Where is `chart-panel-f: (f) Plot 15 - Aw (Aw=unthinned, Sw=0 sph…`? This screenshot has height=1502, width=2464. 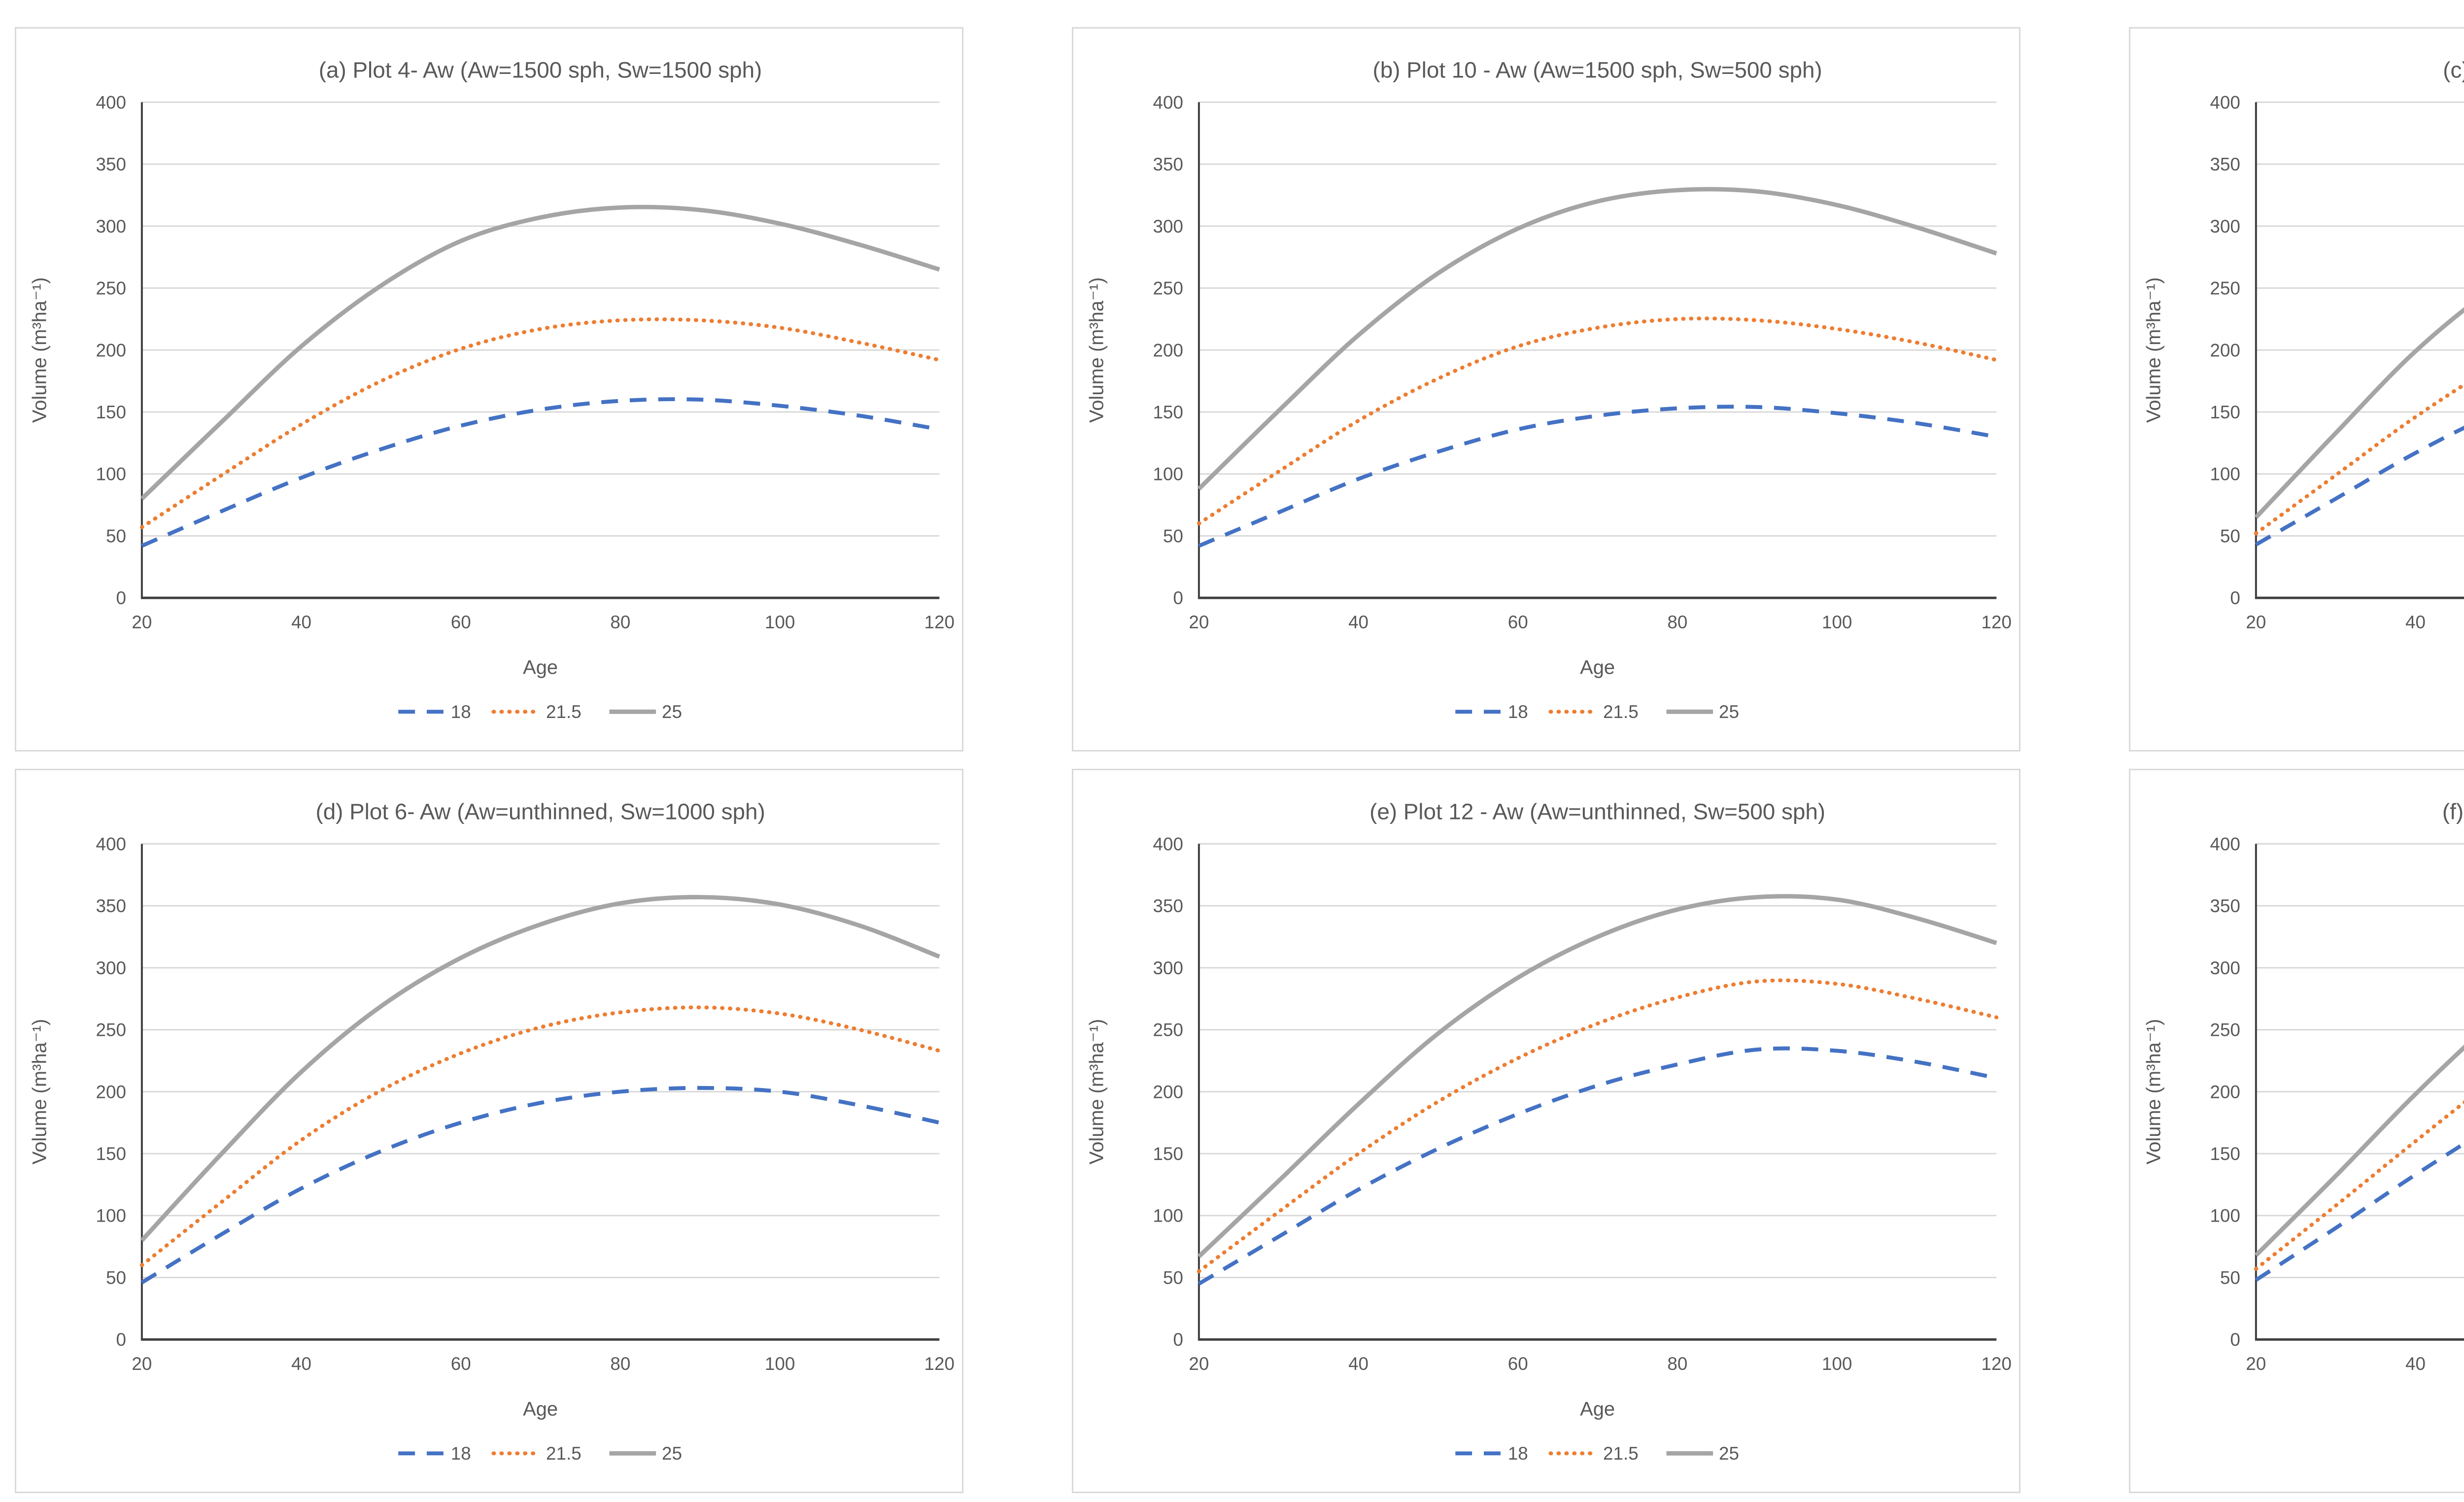 chart-panel-f: (f) Plot 15 - Aw (Aw=unthinned, Sw=0 sph… is located at coordinates (2296, 1131).